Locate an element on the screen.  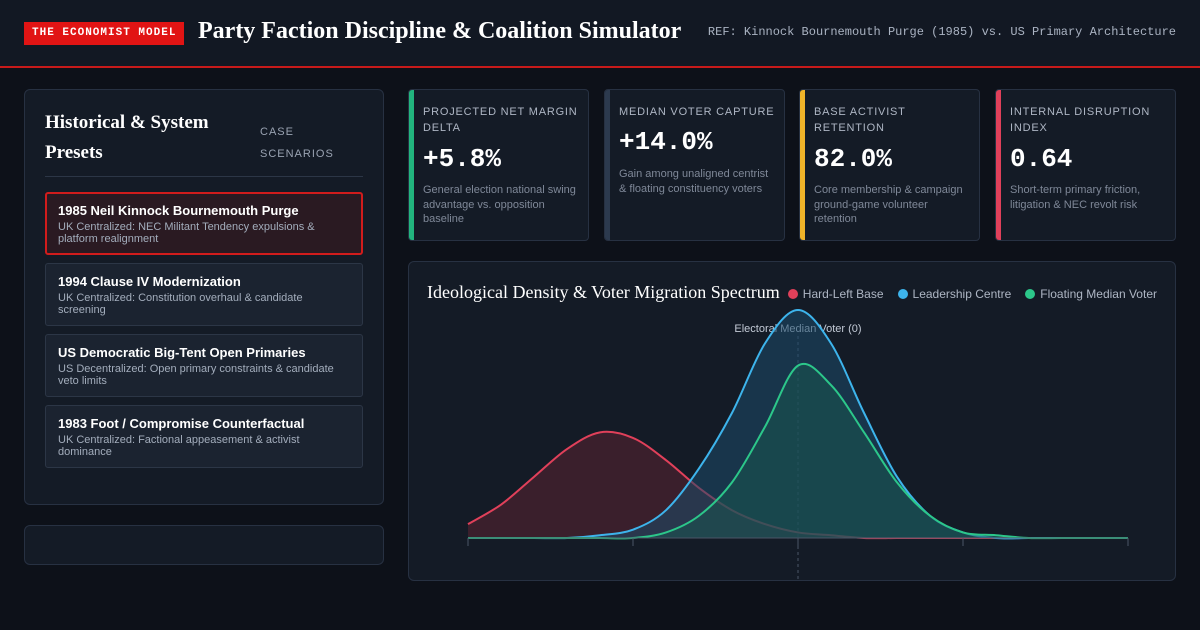
presets-title: Historical & System Presets is located at coordinates (127, 137).